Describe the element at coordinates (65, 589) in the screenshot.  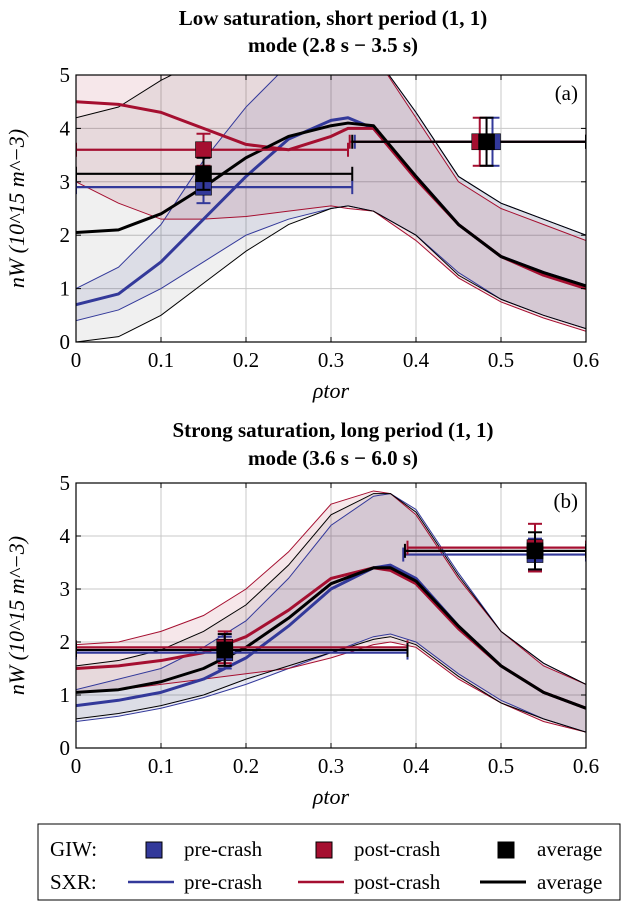
I see `panel-b-ytick-label: 3` at that location.